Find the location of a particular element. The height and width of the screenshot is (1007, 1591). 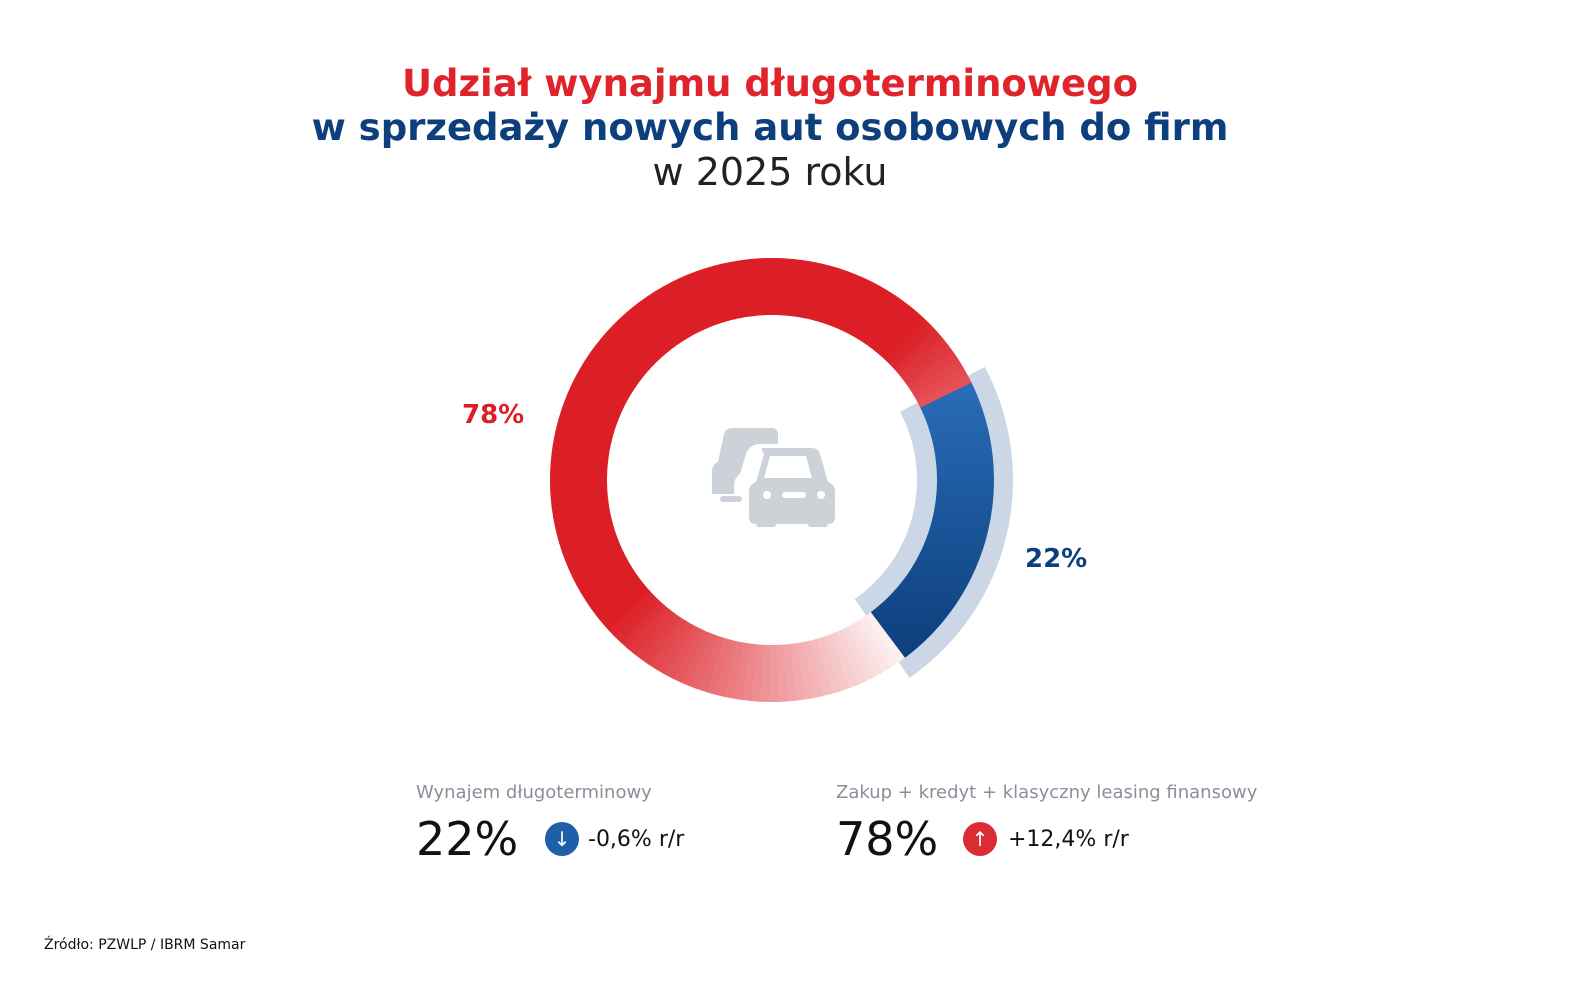

legend-value: 22% is located at coordinates (467, 839).